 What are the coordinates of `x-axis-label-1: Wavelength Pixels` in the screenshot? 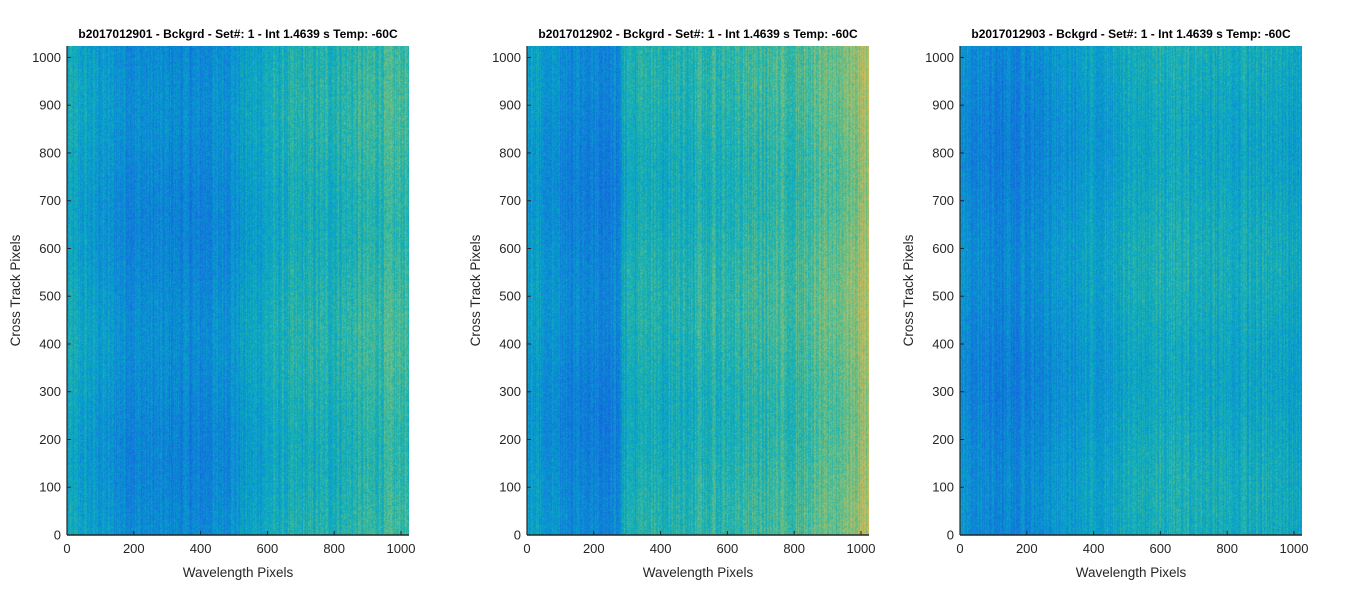 It's located at (238, 572).